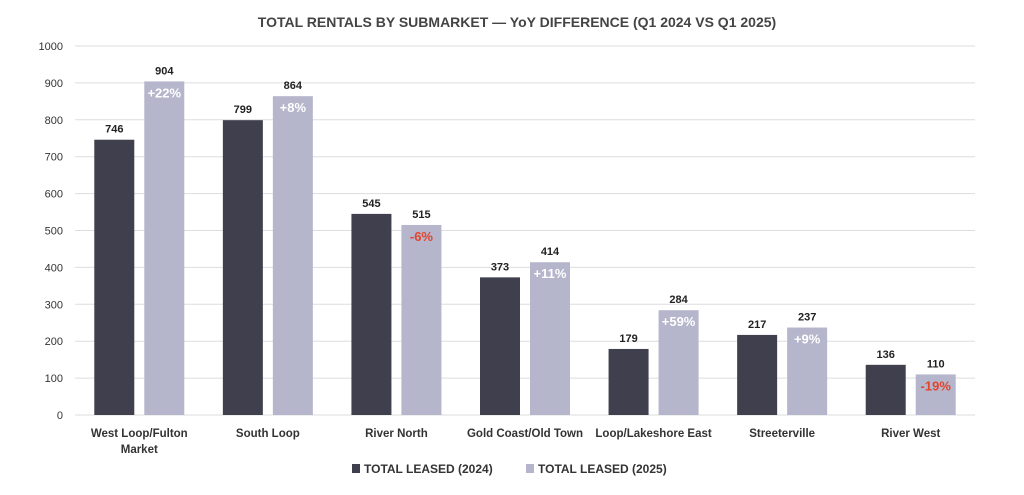  Describe the element at coordinates (114, 130) in the screenshot. I see `data-label: 746` at that location.